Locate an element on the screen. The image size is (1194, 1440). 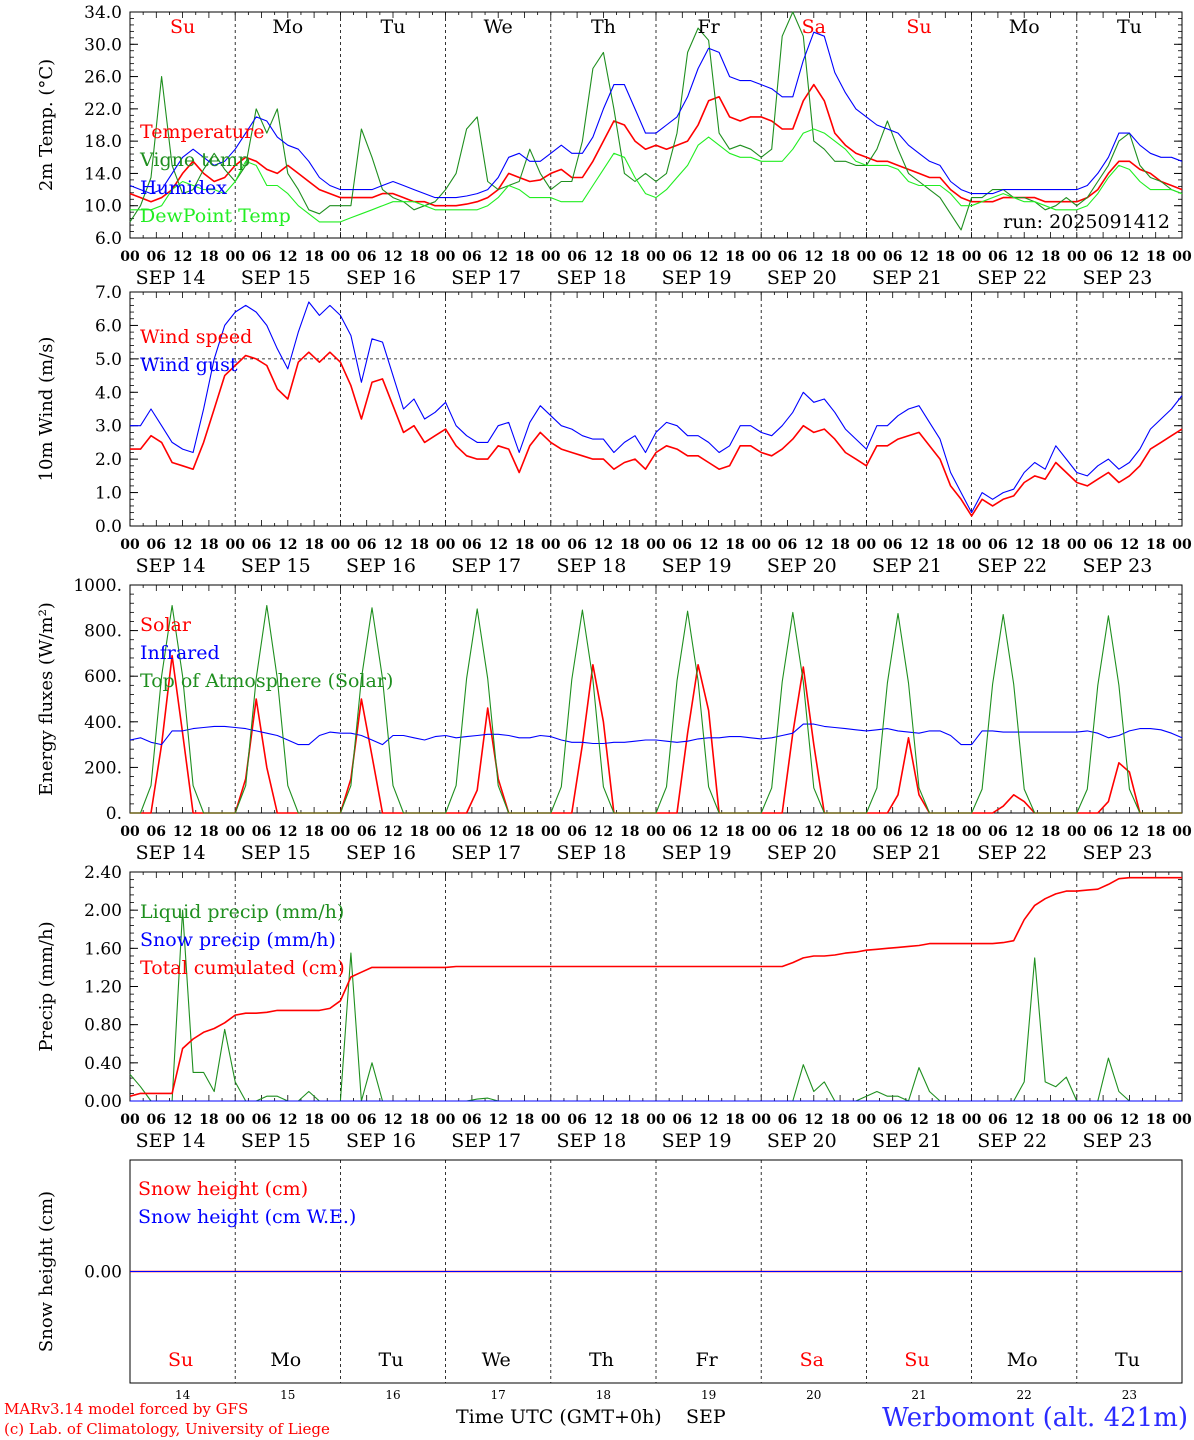
footer-month: SEP is located at coordinates (706, 1417).